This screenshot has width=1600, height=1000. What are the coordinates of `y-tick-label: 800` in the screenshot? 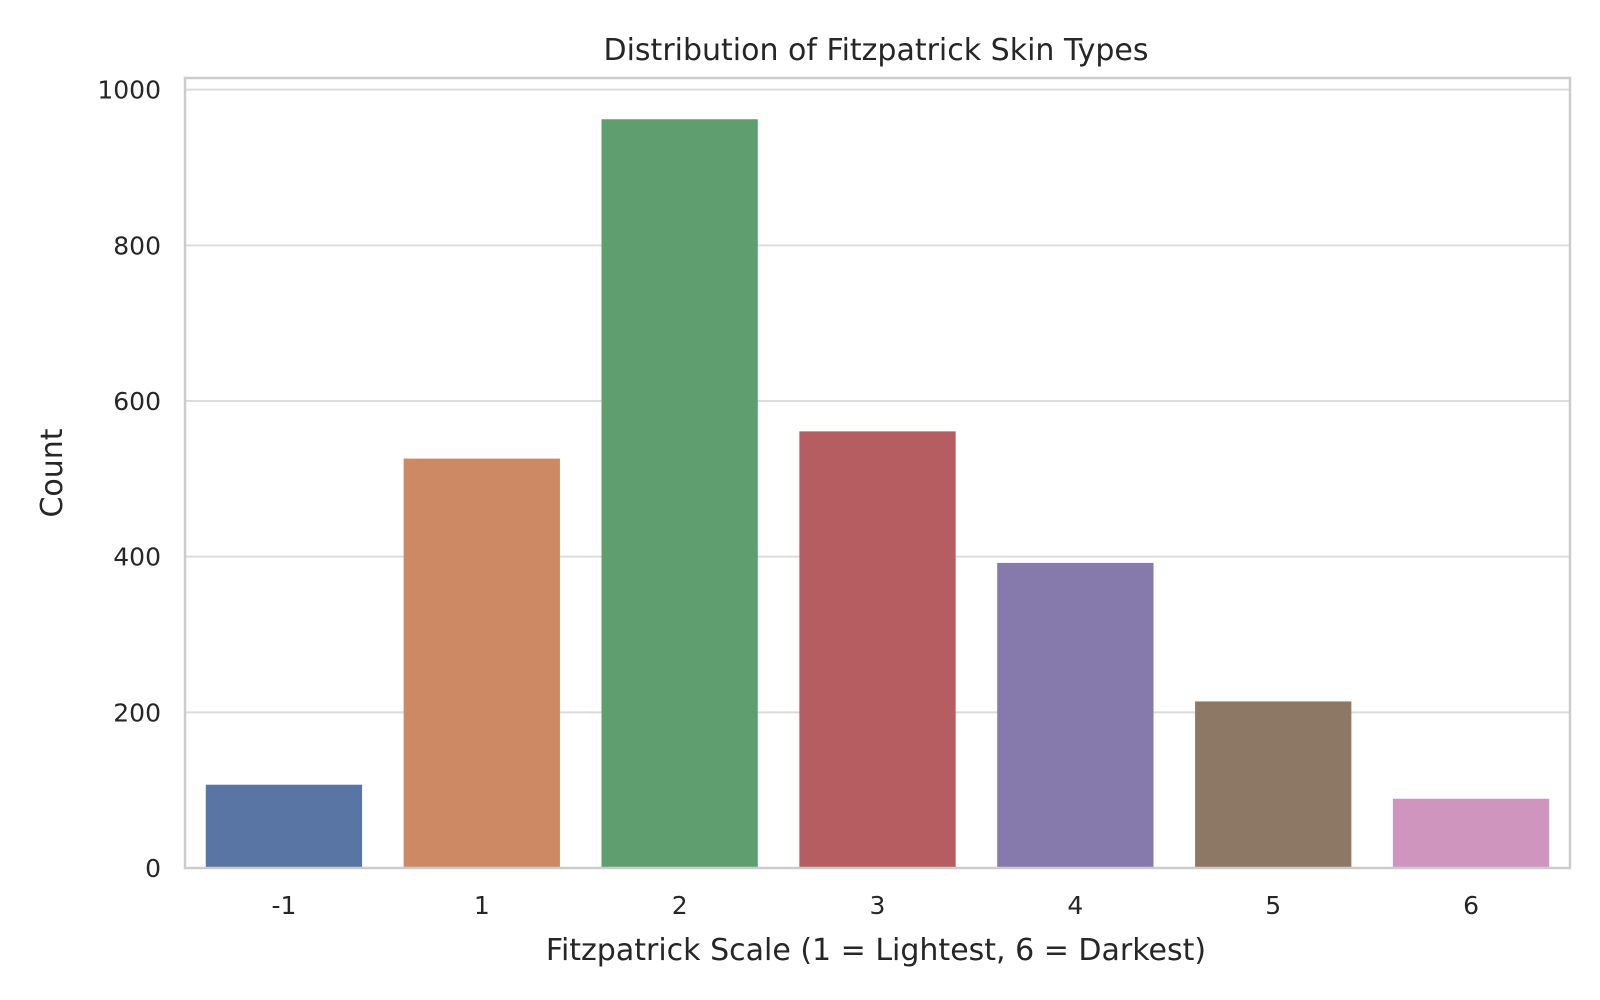 It's located at (137, 245).